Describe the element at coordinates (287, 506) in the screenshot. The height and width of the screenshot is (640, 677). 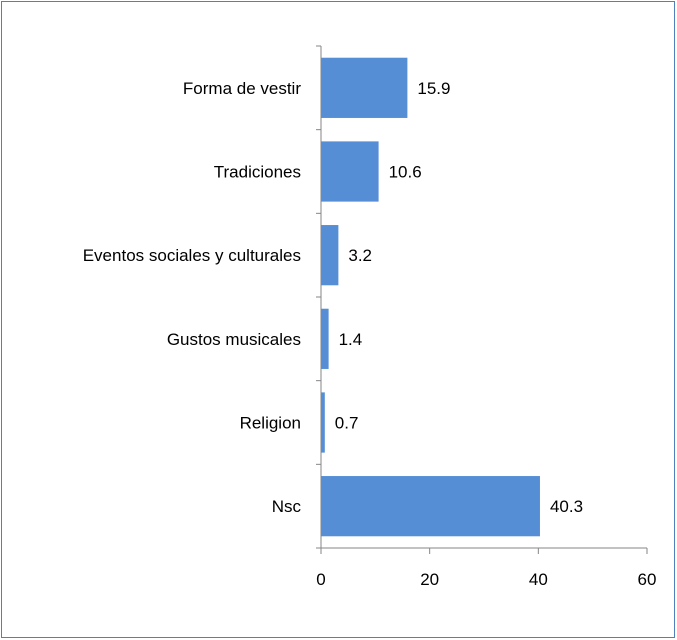
I see `category-label: Nsc` at that location.